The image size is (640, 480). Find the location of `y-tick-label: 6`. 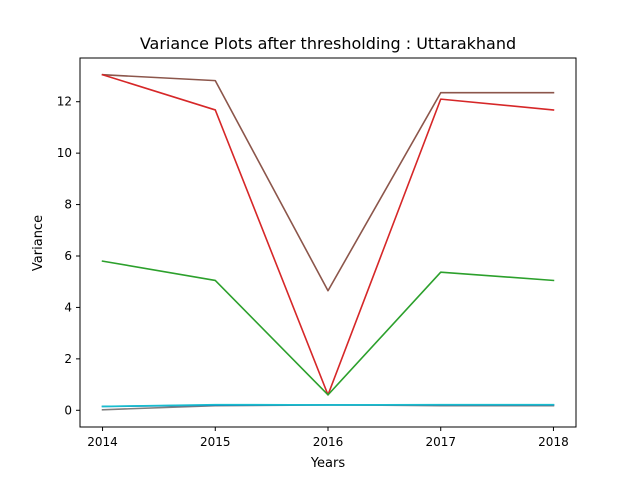

y-tick-label: 6 is located at coordinates (68, 256).